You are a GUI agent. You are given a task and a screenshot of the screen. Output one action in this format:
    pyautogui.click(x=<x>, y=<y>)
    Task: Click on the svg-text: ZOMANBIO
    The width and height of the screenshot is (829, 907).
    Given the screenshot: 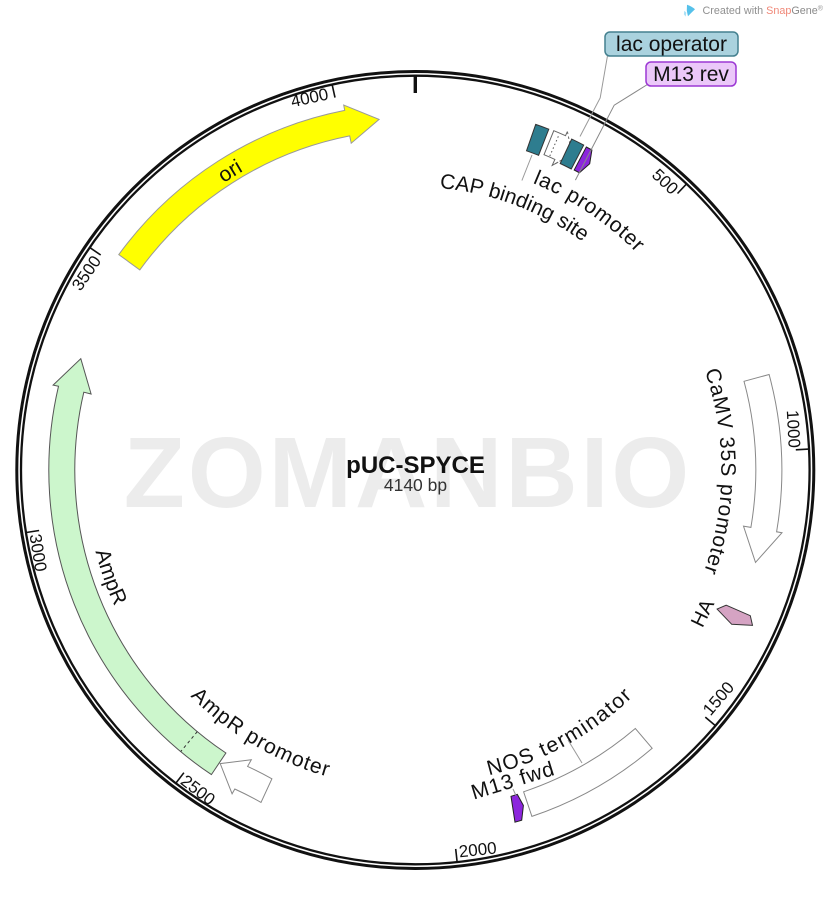 What is the action you would take?
    pyautogui.click(x=408, y=473)
    